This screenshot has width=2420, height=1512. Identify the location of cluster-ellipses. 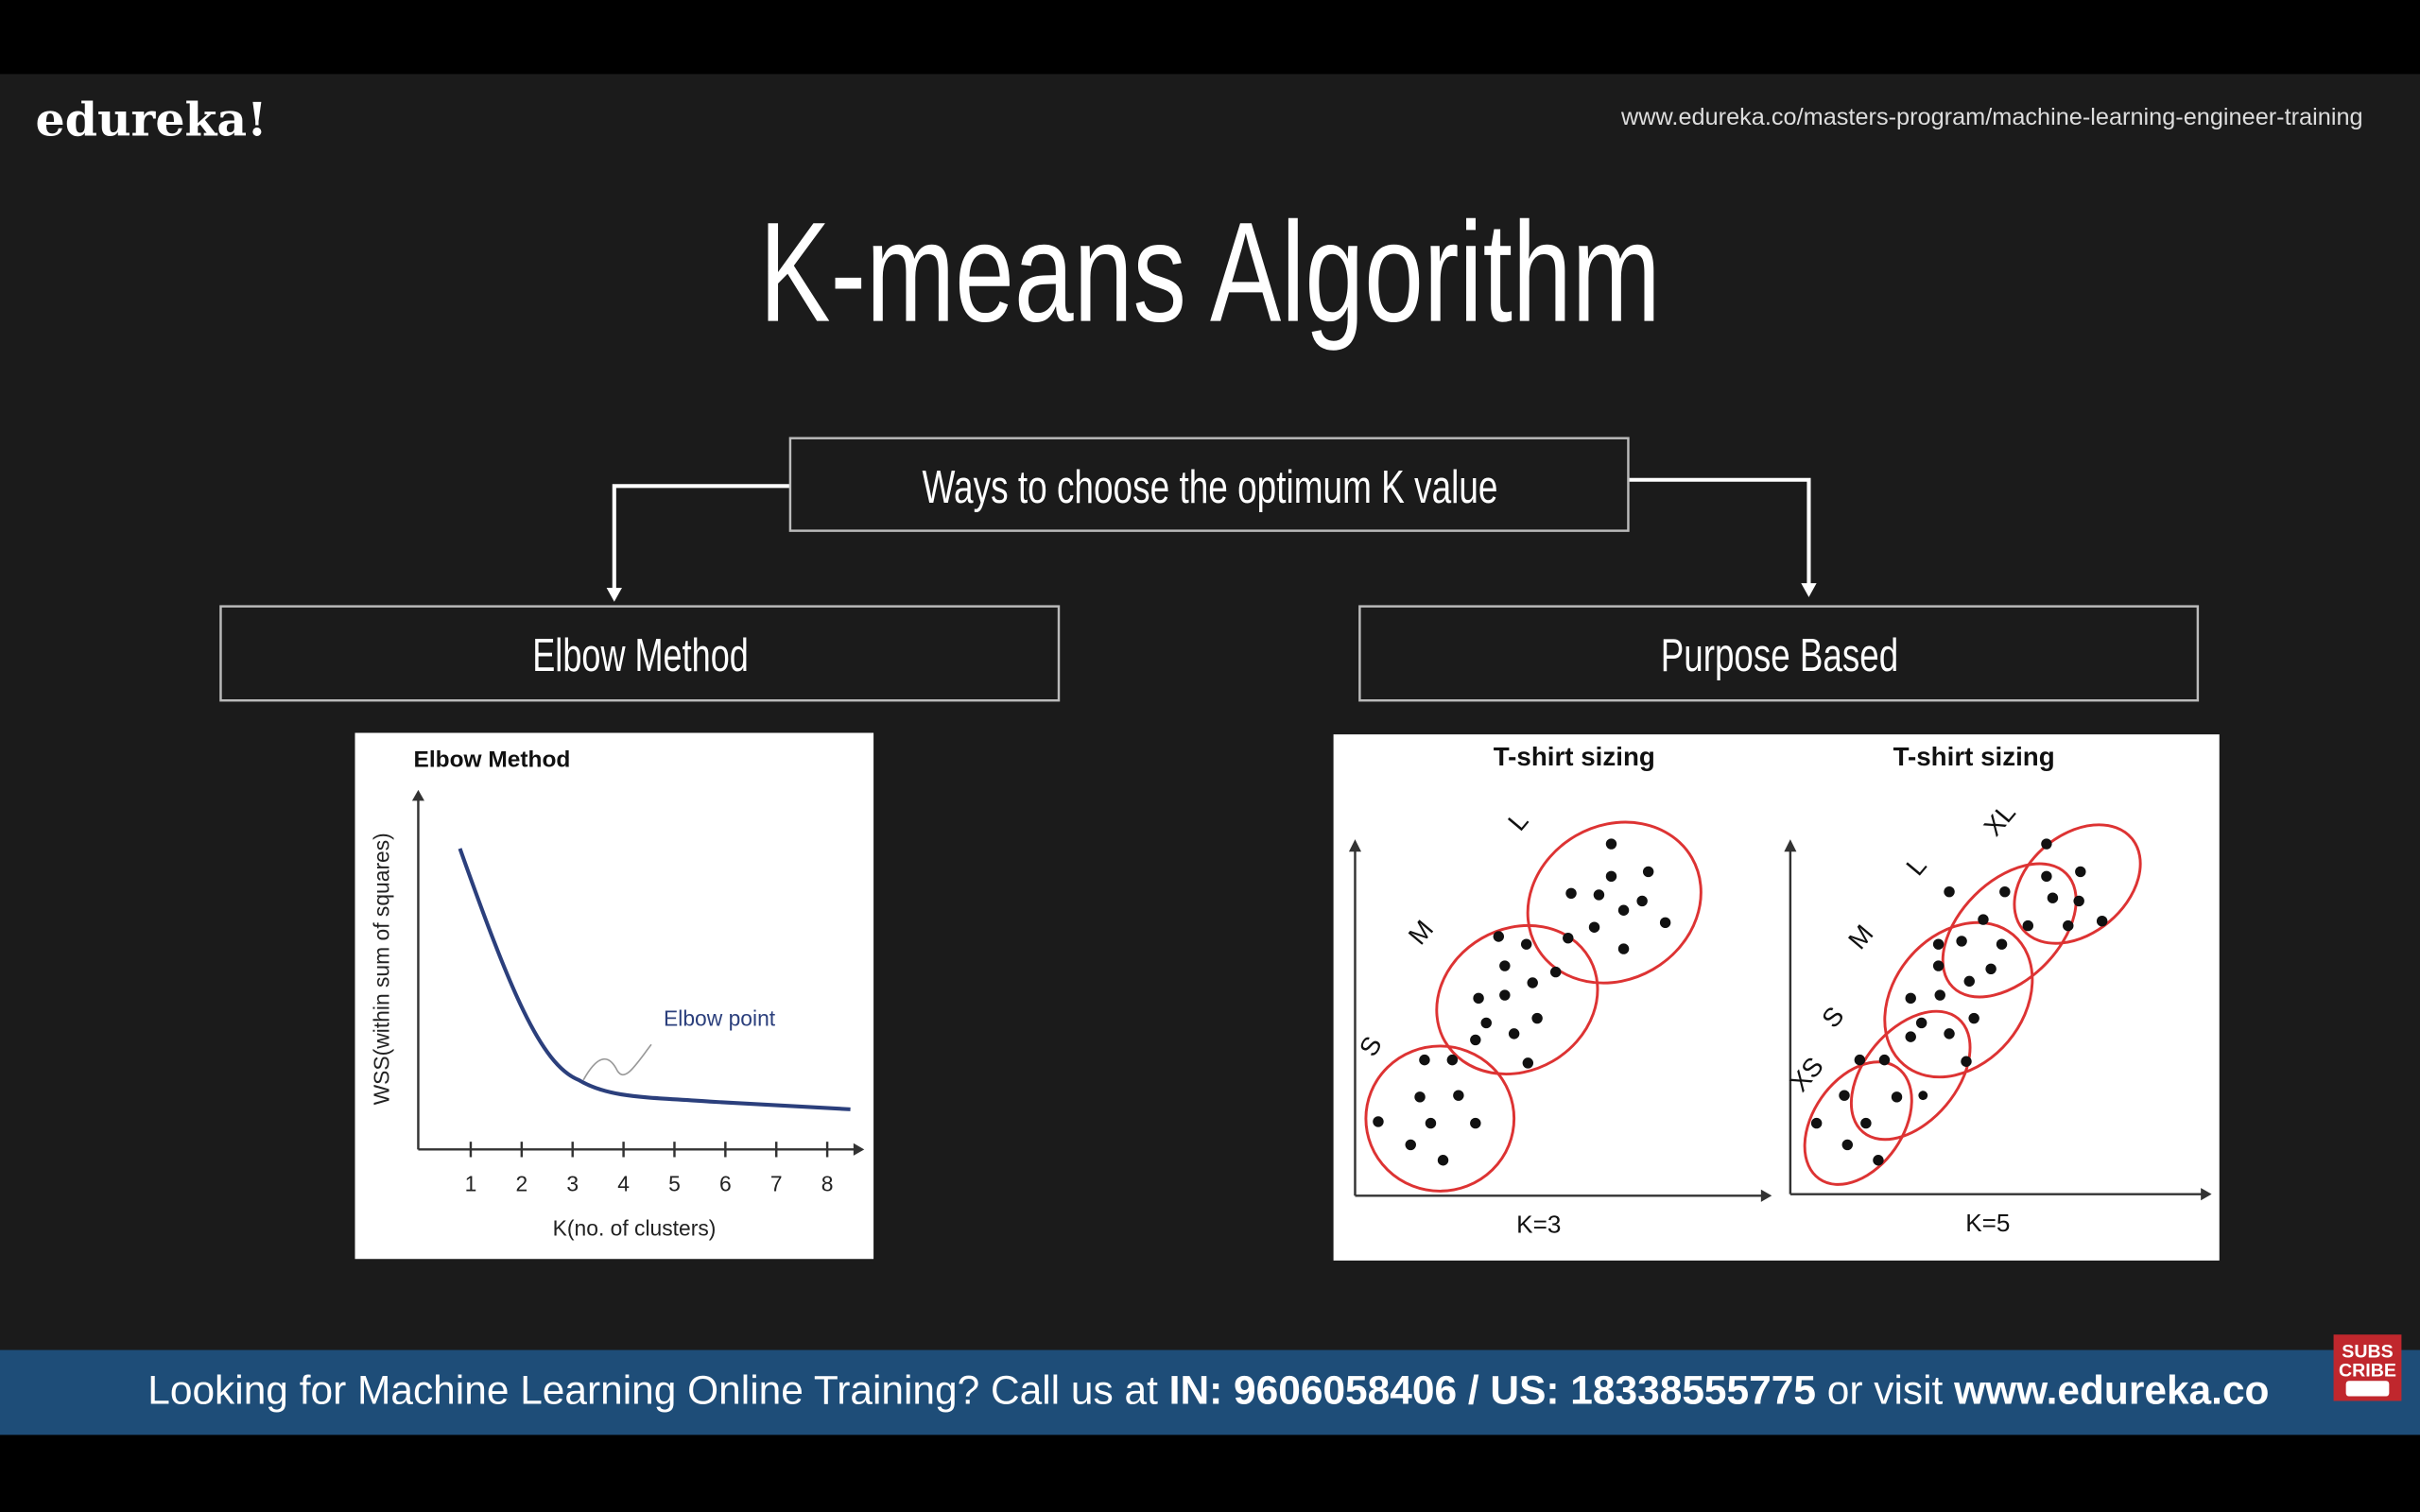
(1753, 1006).